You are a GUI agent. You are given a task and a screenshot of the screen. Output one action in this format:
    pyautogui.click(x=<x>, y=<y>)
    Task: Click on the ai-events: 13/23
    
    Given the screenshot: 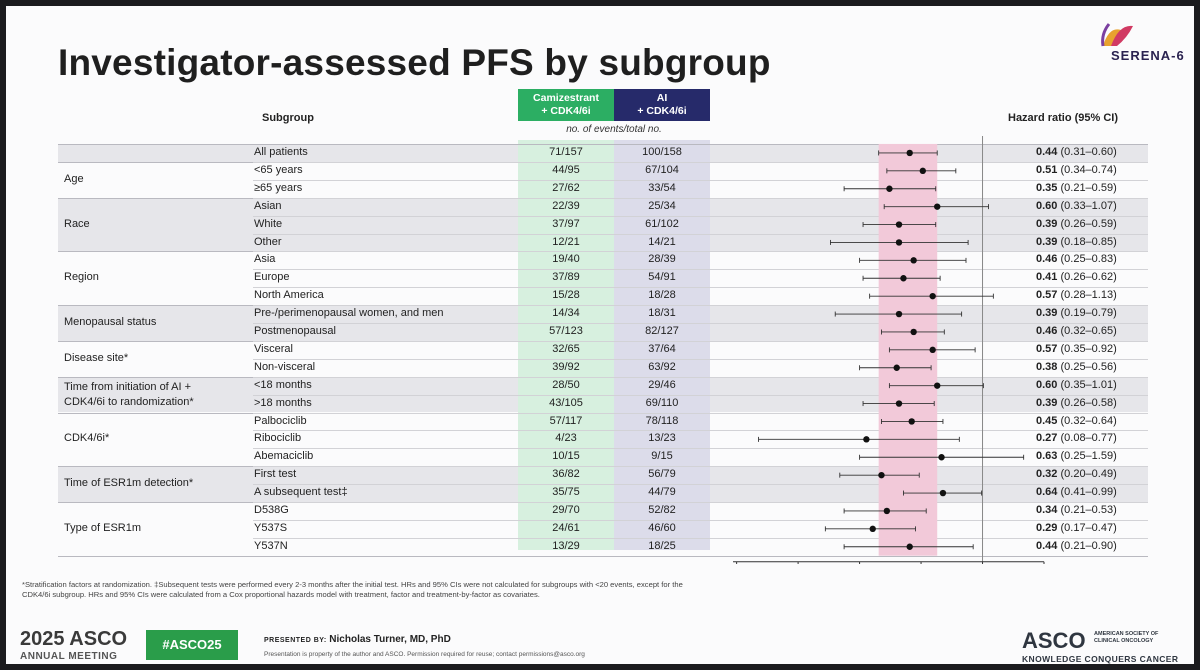 What is the action you would take?
    pyautogui.click(x=662, y=438)
    